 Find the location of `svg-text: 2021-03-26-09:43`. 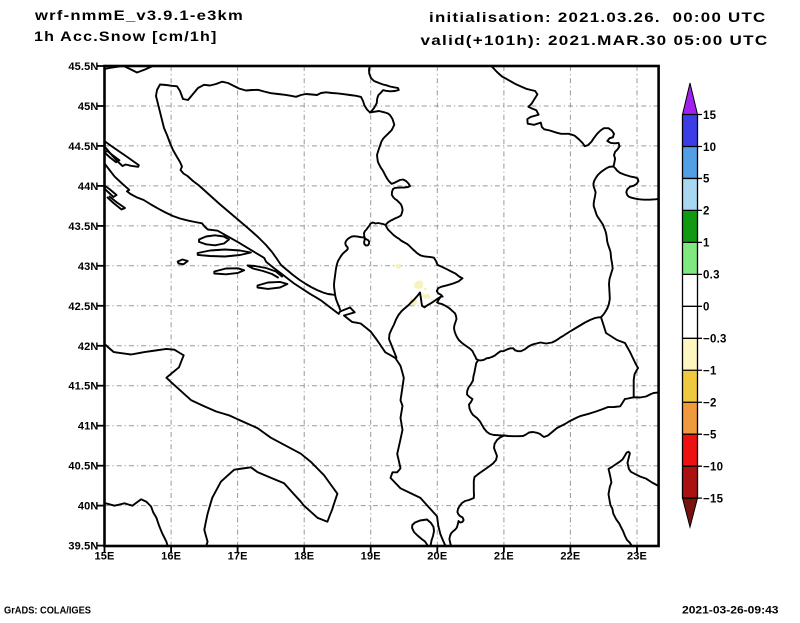

svg-text: 2021-03-26-09:43 is located at coordinates (730, 611).